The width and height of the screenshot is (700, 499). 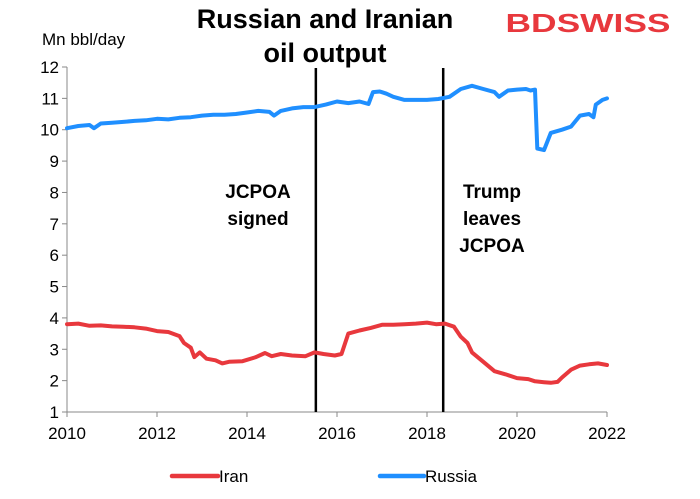 I want to click on annotation-label: Trump, so click(x=492, y=192).